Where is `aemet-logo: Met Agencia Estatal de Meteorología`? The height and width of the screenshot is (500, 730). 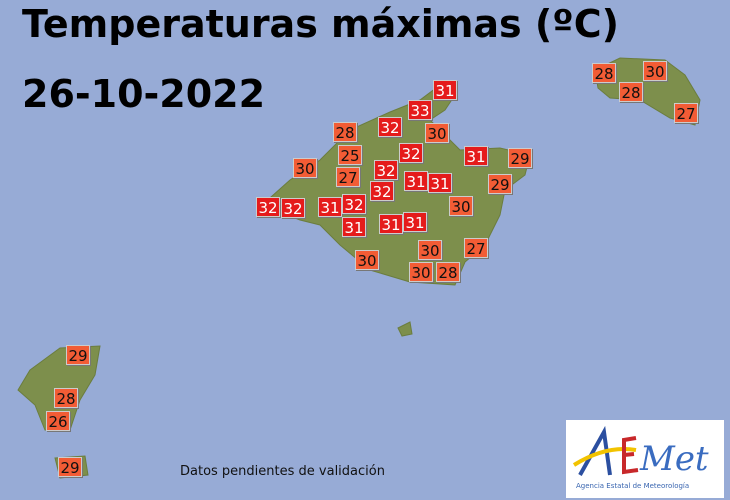 aemet-logo: Met Agencia Estatal de Meteorología is located at coordinates (645, 459).